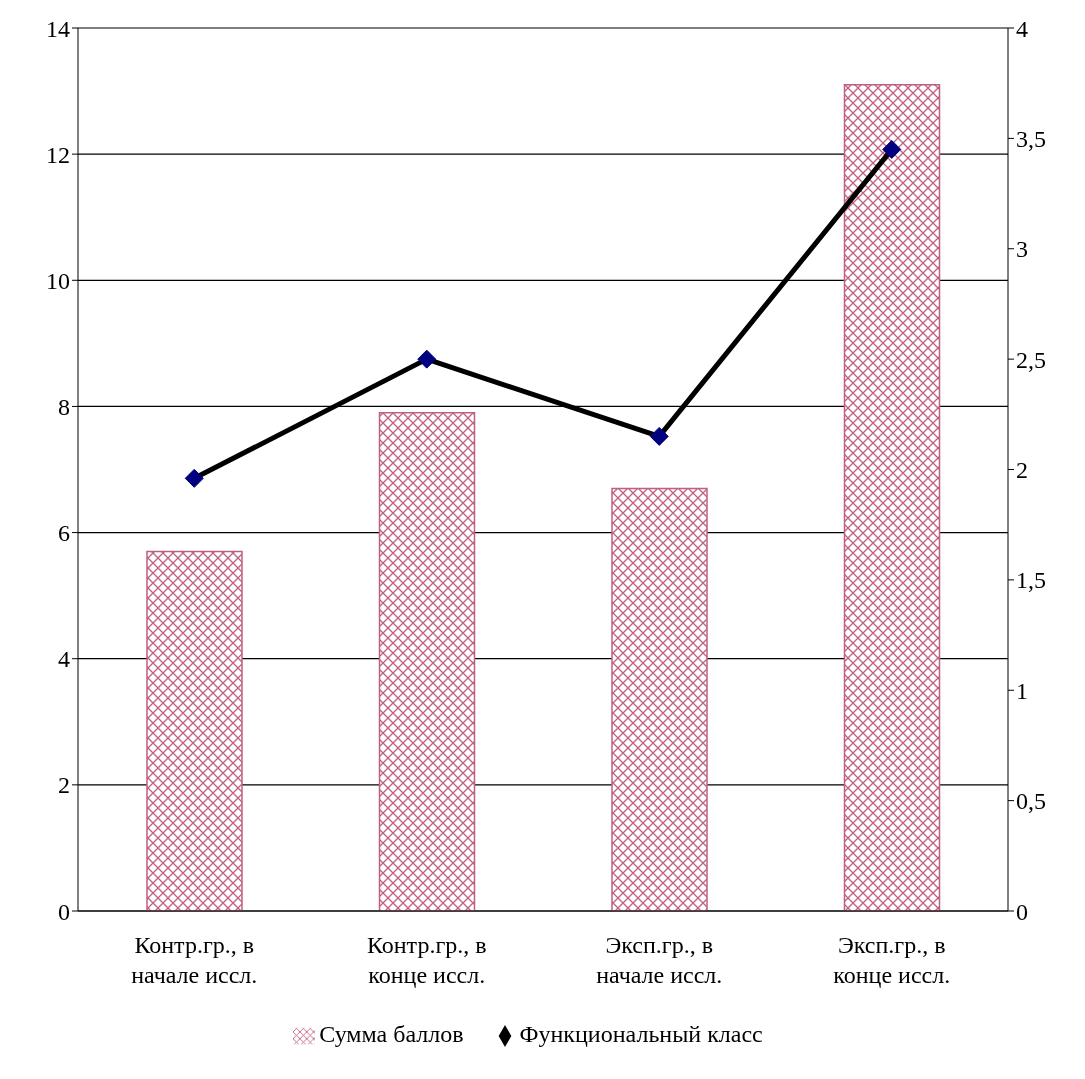 This screenshot has height=1079, width=1085. I want to click on y-tick-label: 8, so click(64, 406).